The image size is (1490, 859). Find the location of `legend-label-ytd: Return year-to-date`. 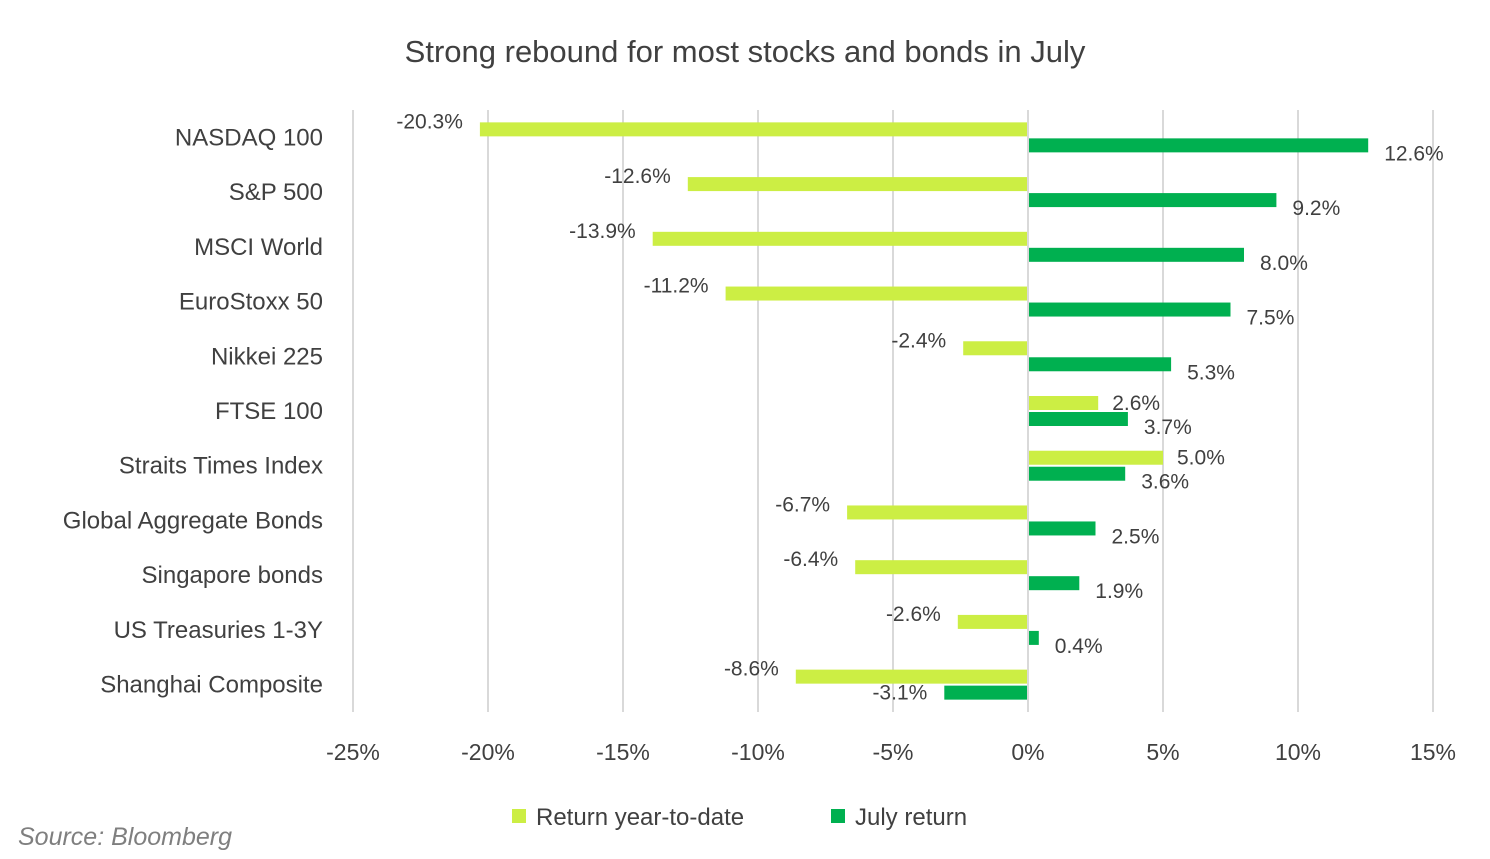

legend-label-ytd: Return year-to-date is located at coordinates (640, 817).